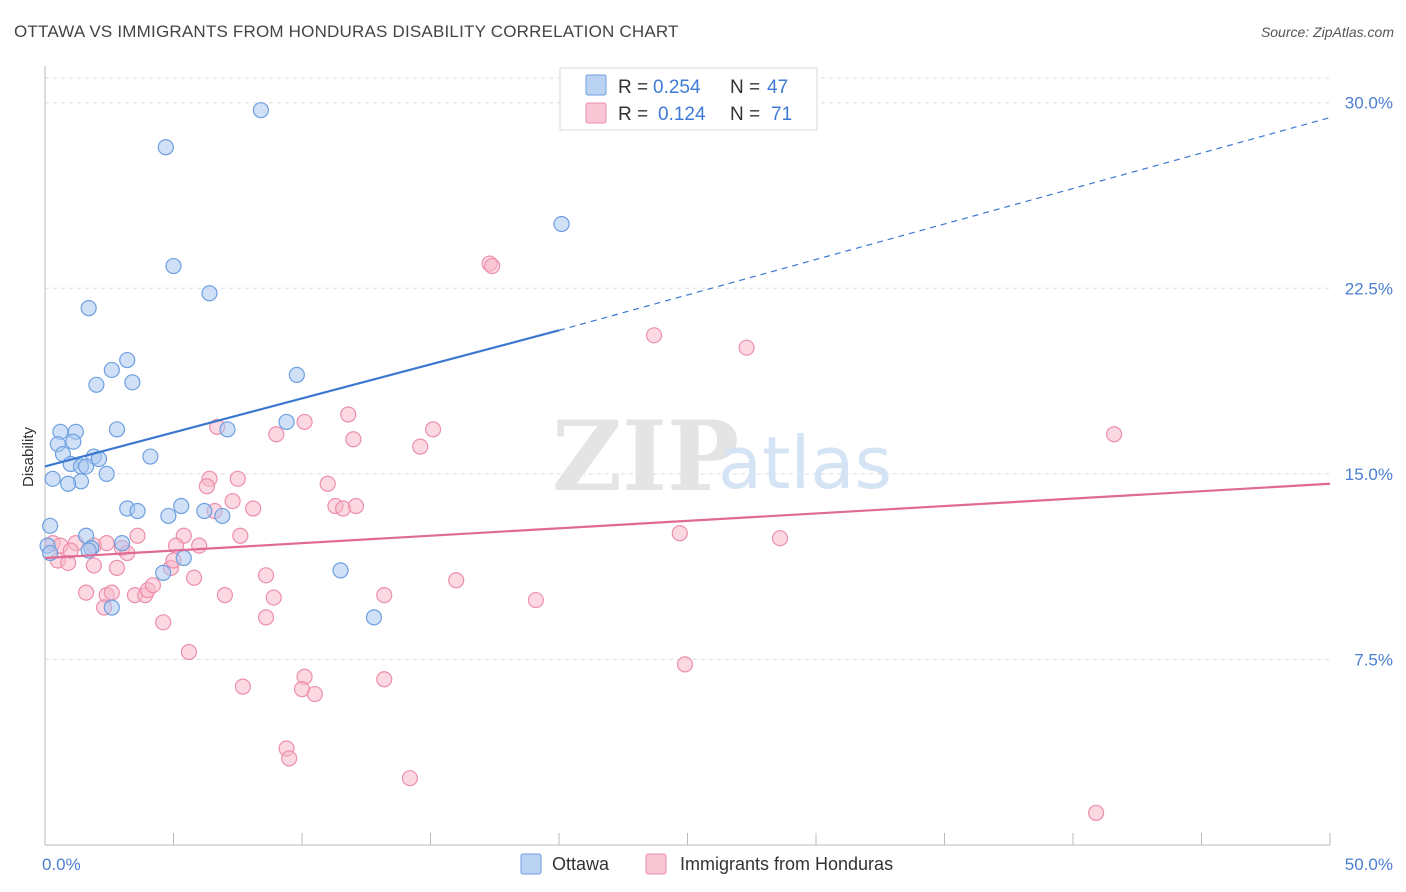 The image size is (1406, 892). What do you see at coordinates (633, 87) in the screenshot?
I see `legend-r-label-ottawa: R =` at bounding box center [633, 87].